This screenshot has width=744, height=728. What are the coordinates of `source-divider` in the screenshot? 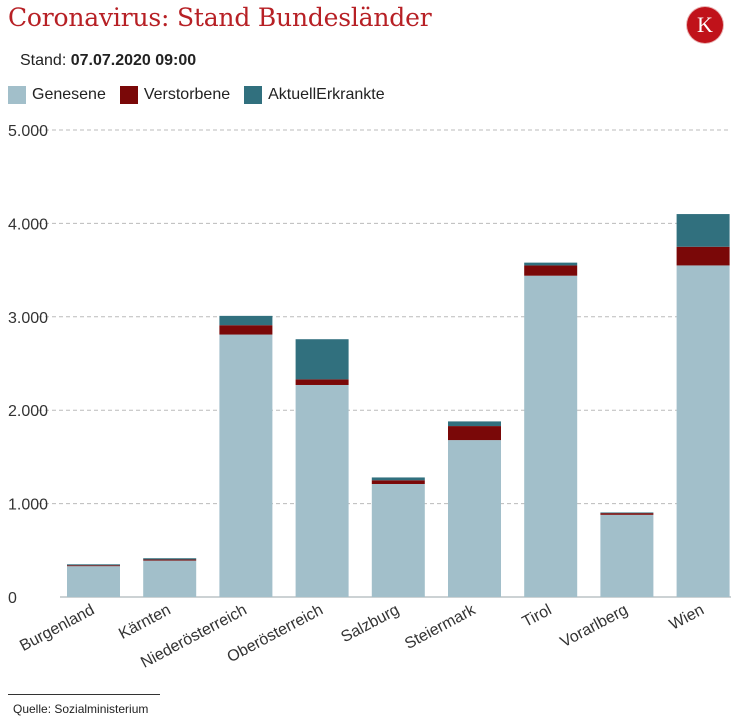 It's located at (84, 694).